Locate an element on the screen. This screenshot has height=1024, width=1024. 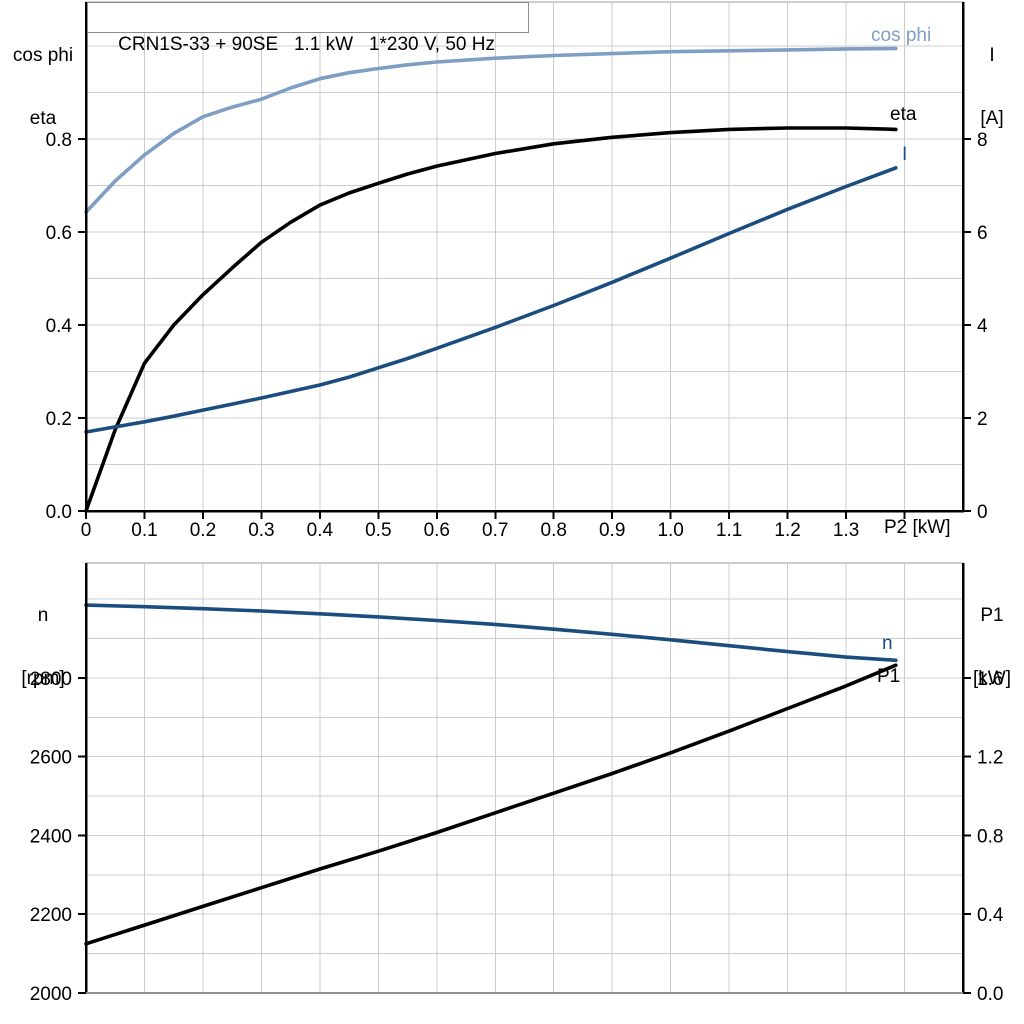
y-tick-label-right: 1.6 is located at coordinates (990, 679).